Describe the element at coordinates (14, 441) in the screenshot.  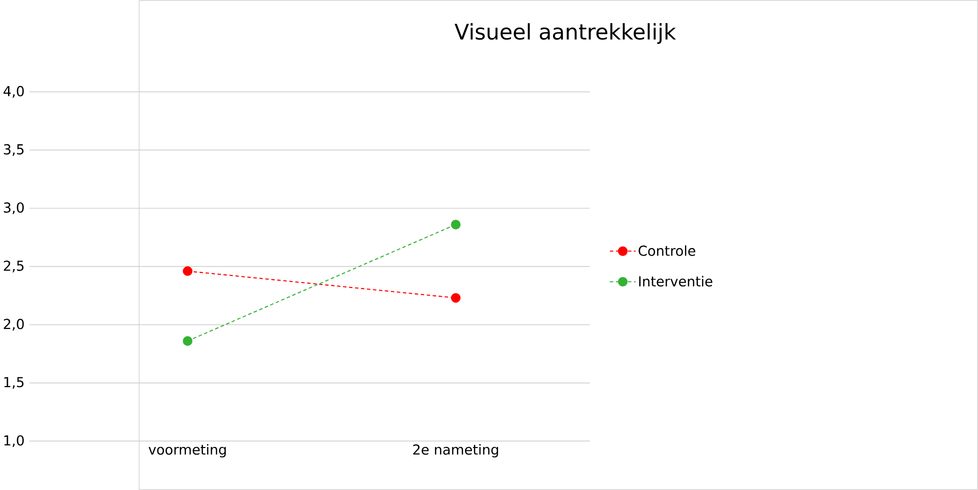
I see `y-tick-label: 1,0` at that location.